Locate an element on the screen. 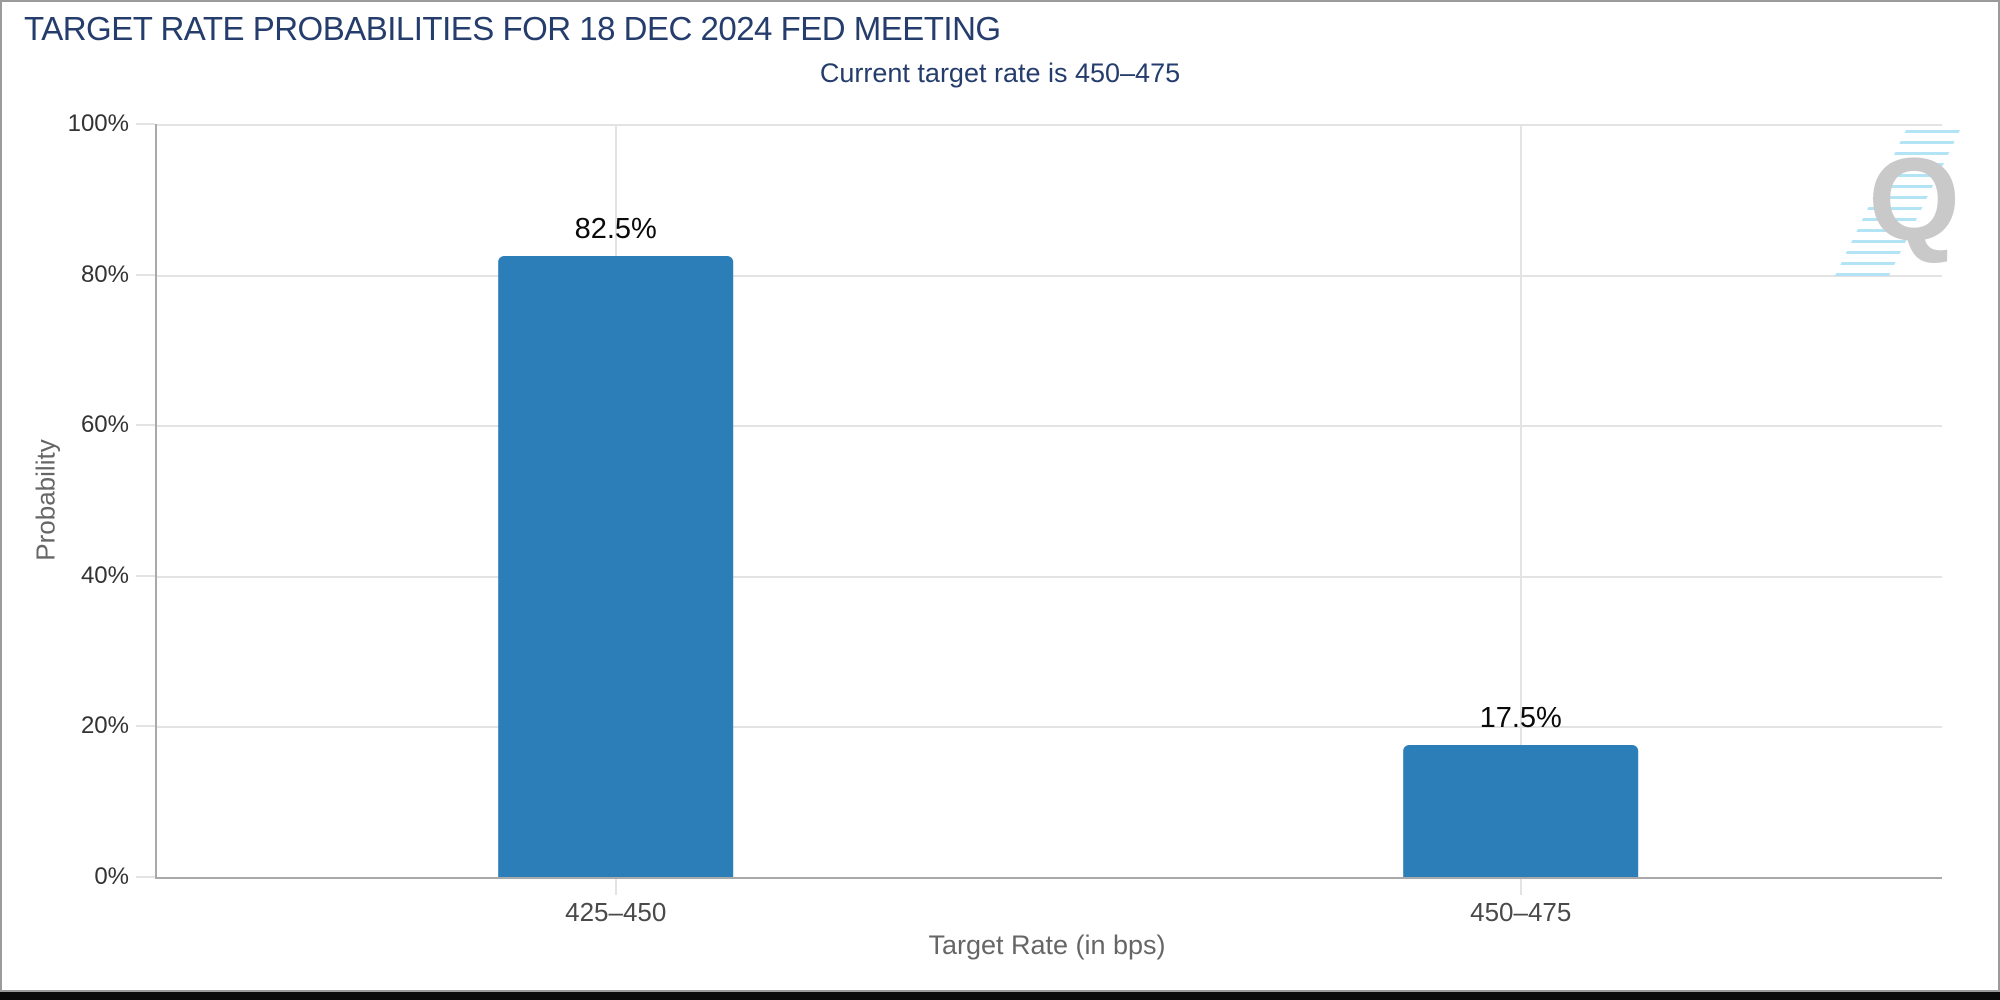  x-tick-label: 450–475 is located at coordinates (1521, 912).